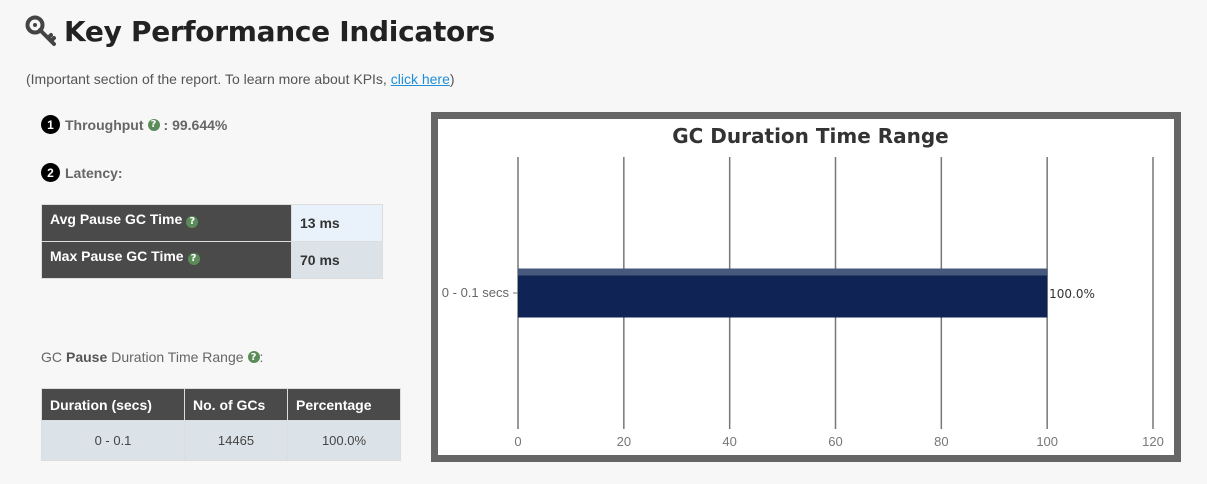 This screenshot has width=1207, height=484. I want to click on table-header-row: Duration (secs) No. of GCs Percentage, so click(221, 404).